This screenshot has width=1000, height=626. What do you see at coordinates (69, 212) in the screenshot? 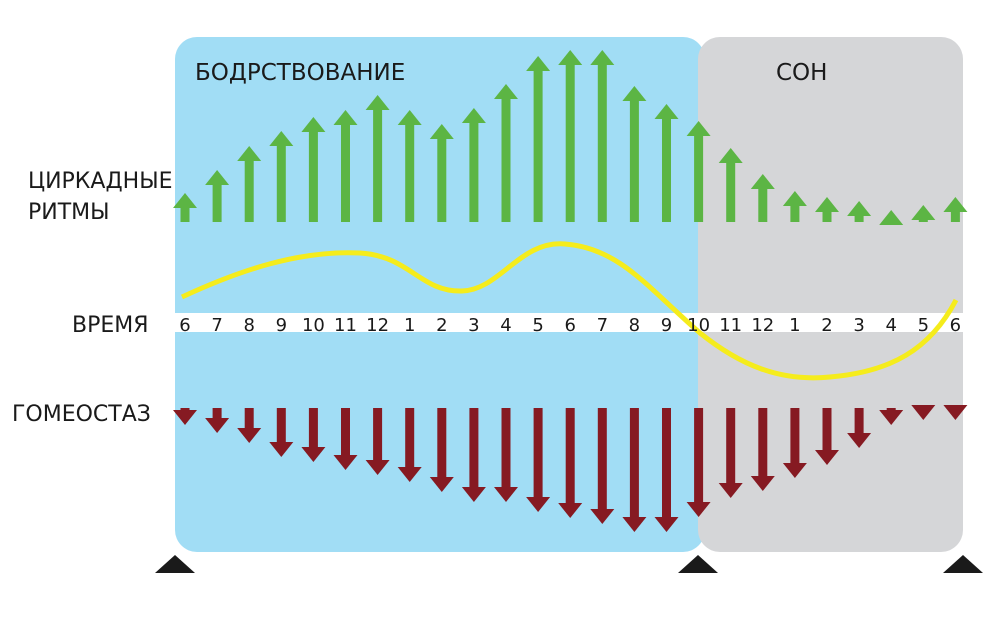
I see `circadian-label-line2: РИТМЫ` at bounding box center [69, 212].